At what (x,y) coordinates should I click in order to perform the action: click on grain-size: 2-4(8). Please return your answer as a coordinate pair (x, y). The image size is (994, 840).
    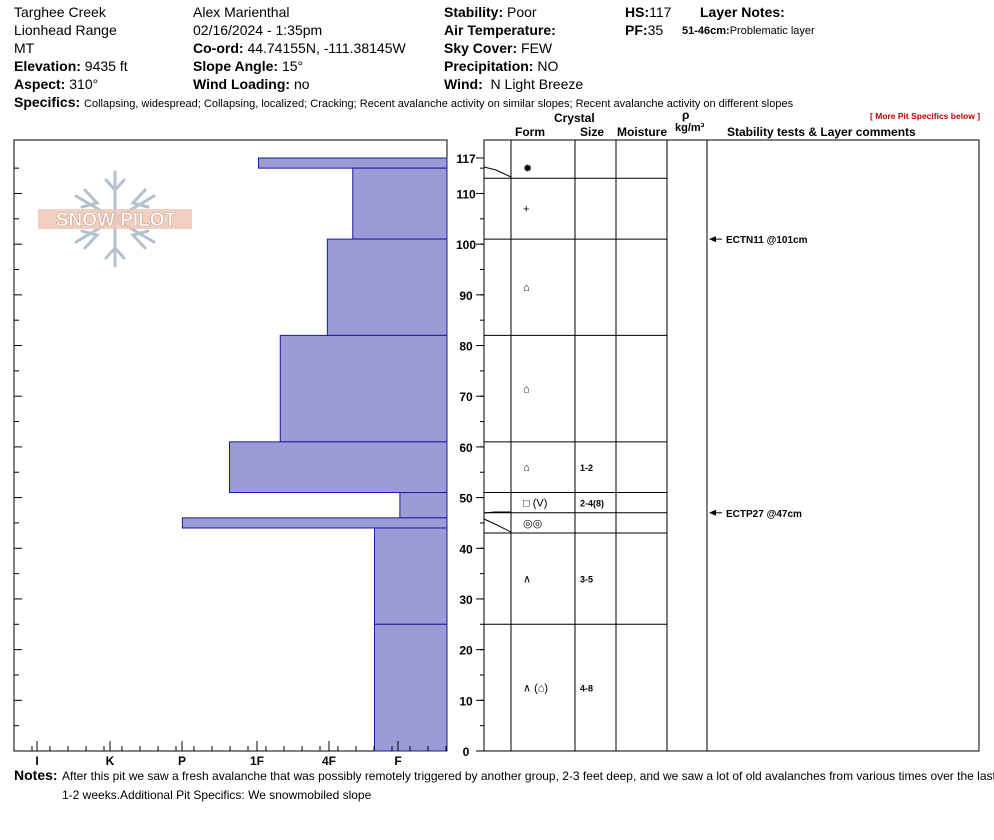
    Looking at the image, I should click on (592, 504).